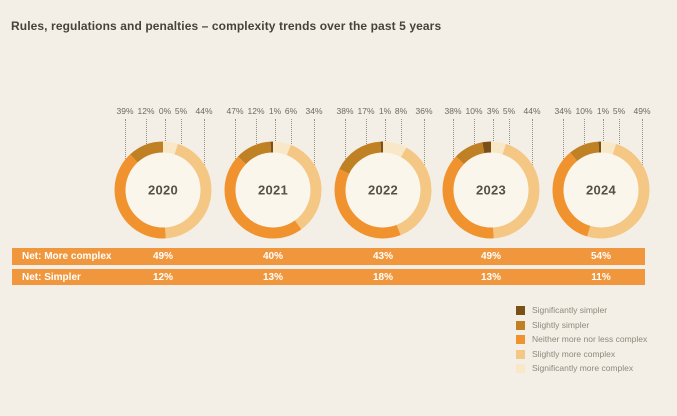 The height and width of the screenshot is (416, 677). Describe the element at coordinates (490, 277) in the screenshot. I see `net-value-2023: 13%` at that location.